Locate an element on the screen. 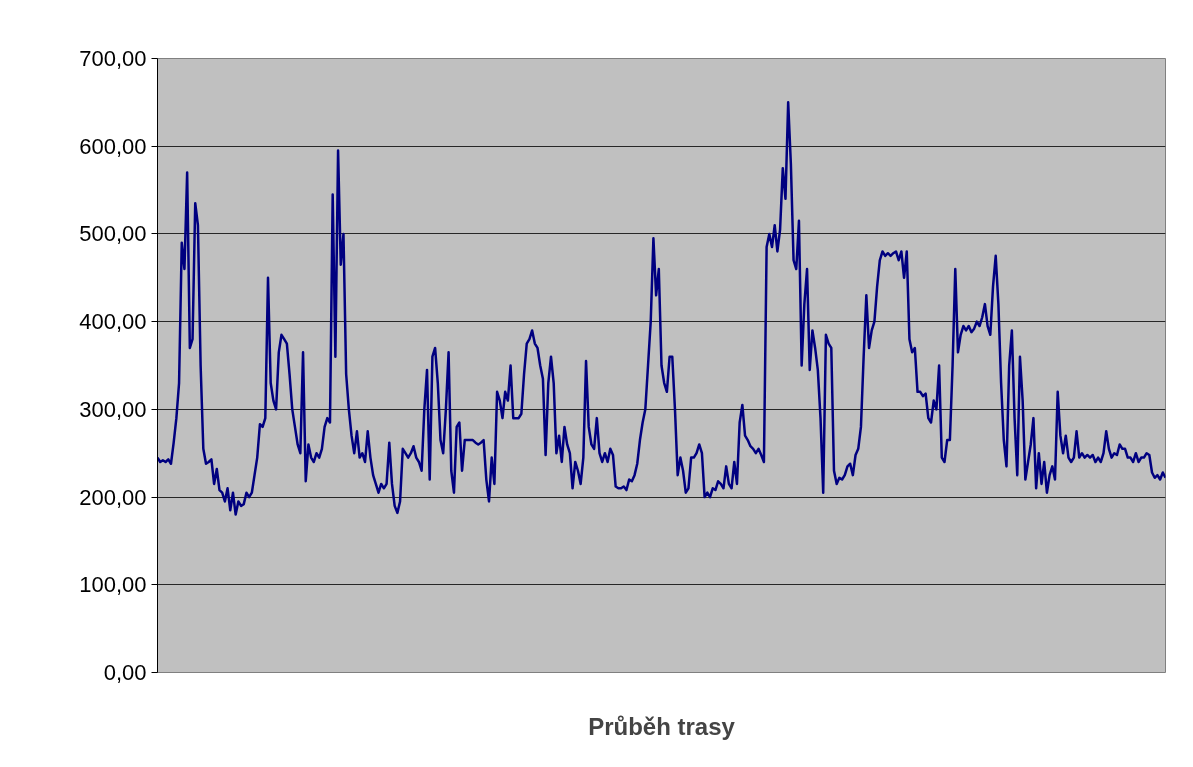  y-tick-label: 200,00 is located at coordinates (113, 497).